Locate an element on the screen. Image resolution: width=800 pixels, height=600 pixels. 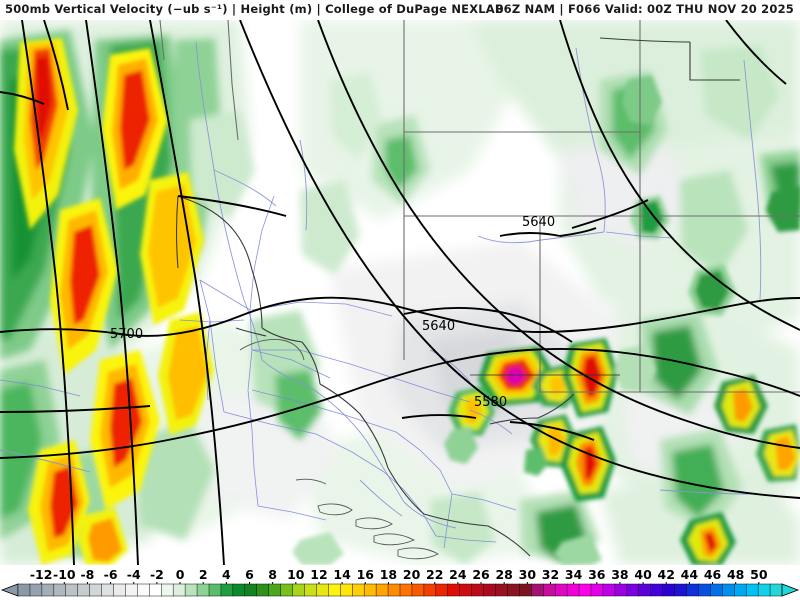
colorbar-tick-label: 34 is located at coordinates (573, 574).